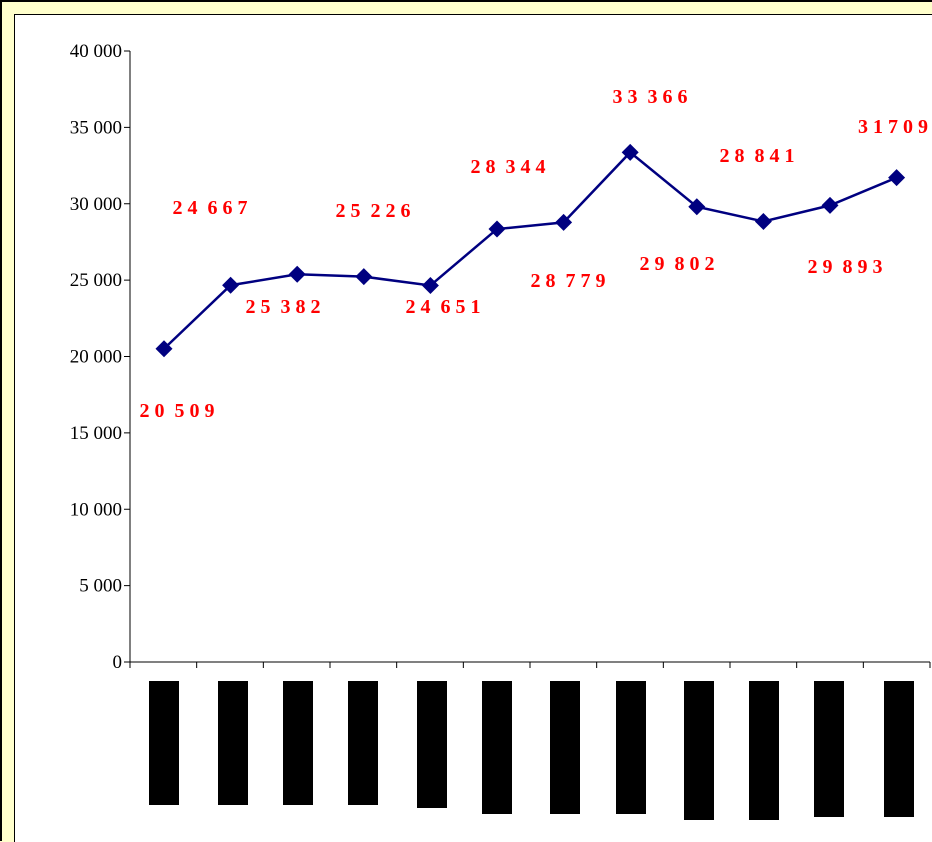  Describe the element at coordinates (118, 662) in the screenshot. I see `y-tick-label: 0` at that location.